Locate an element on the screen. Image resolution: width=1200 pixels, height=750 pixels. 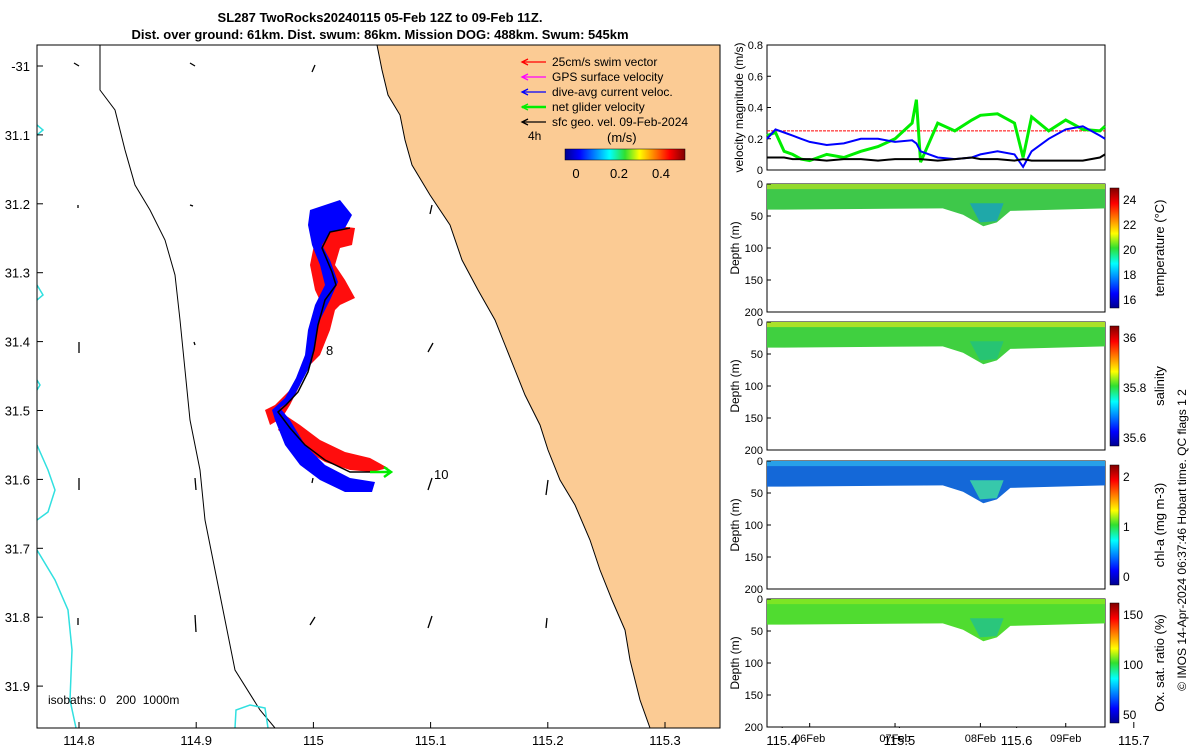
legend-label: GPS surface velocity is located at coordinates (607, 77).